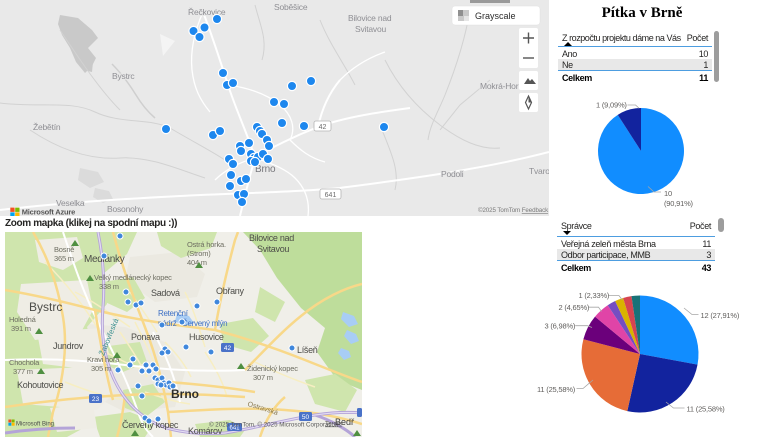 The image size is (782, 437). What do you see at coordinates (452, 174) in the screenshot?
I see `svg-text: Podoli` at bounding box center [452, 174].